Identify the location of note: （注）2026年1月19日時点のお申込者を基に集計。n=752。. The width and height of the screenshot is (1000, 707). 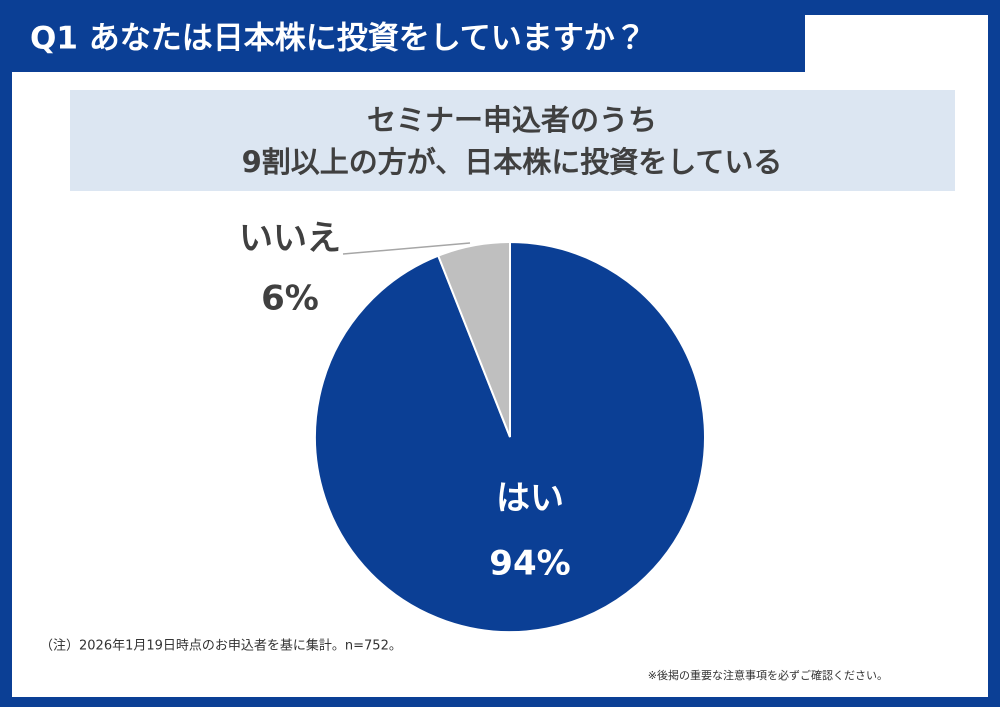
(221, 646).